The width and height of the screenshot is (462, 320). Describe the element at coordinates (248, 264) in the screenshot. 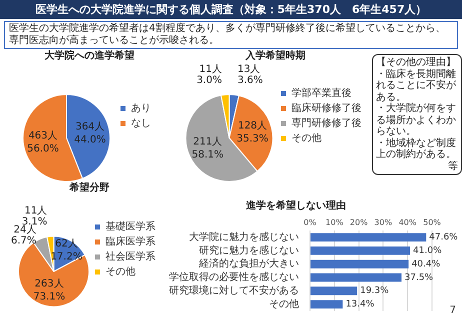

I see `y-tick-label: 経済的な負担が大きい` at that location.